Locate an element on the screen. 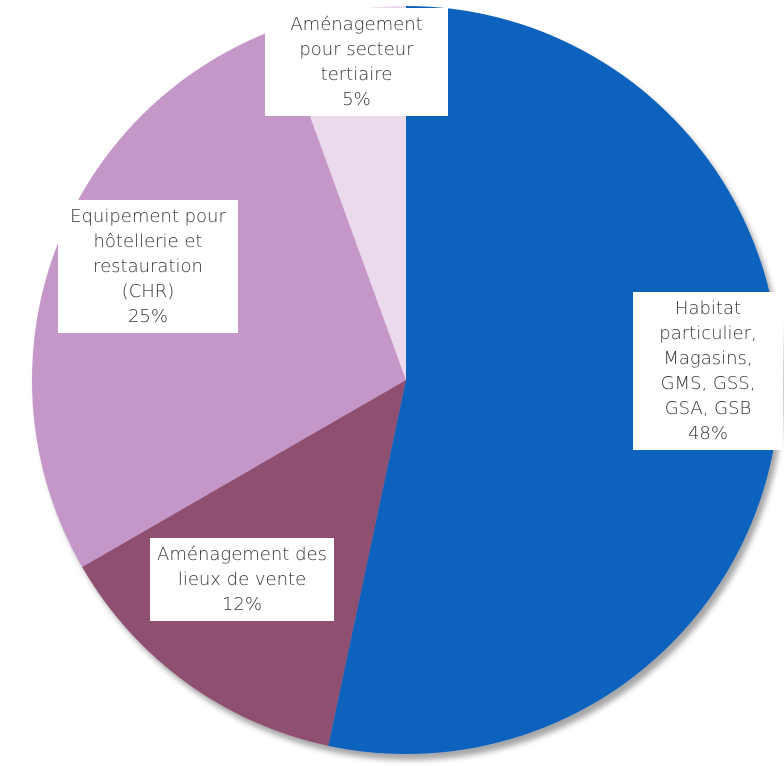 The width and height of the screenshot is (784, 766). data-label: Aménagement pour secteur tertiaire 5% is located at coordinates (356, 62).